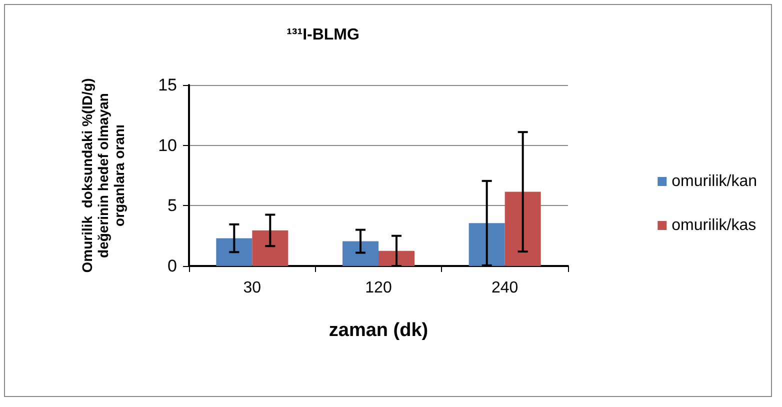 The height and width of the screenshot is (407, 782). What do you see at coordinates (323, 35) in the screenshot?
I see `chart-title: ¹³¹I-BLMG` at bounding box center [323, 35].